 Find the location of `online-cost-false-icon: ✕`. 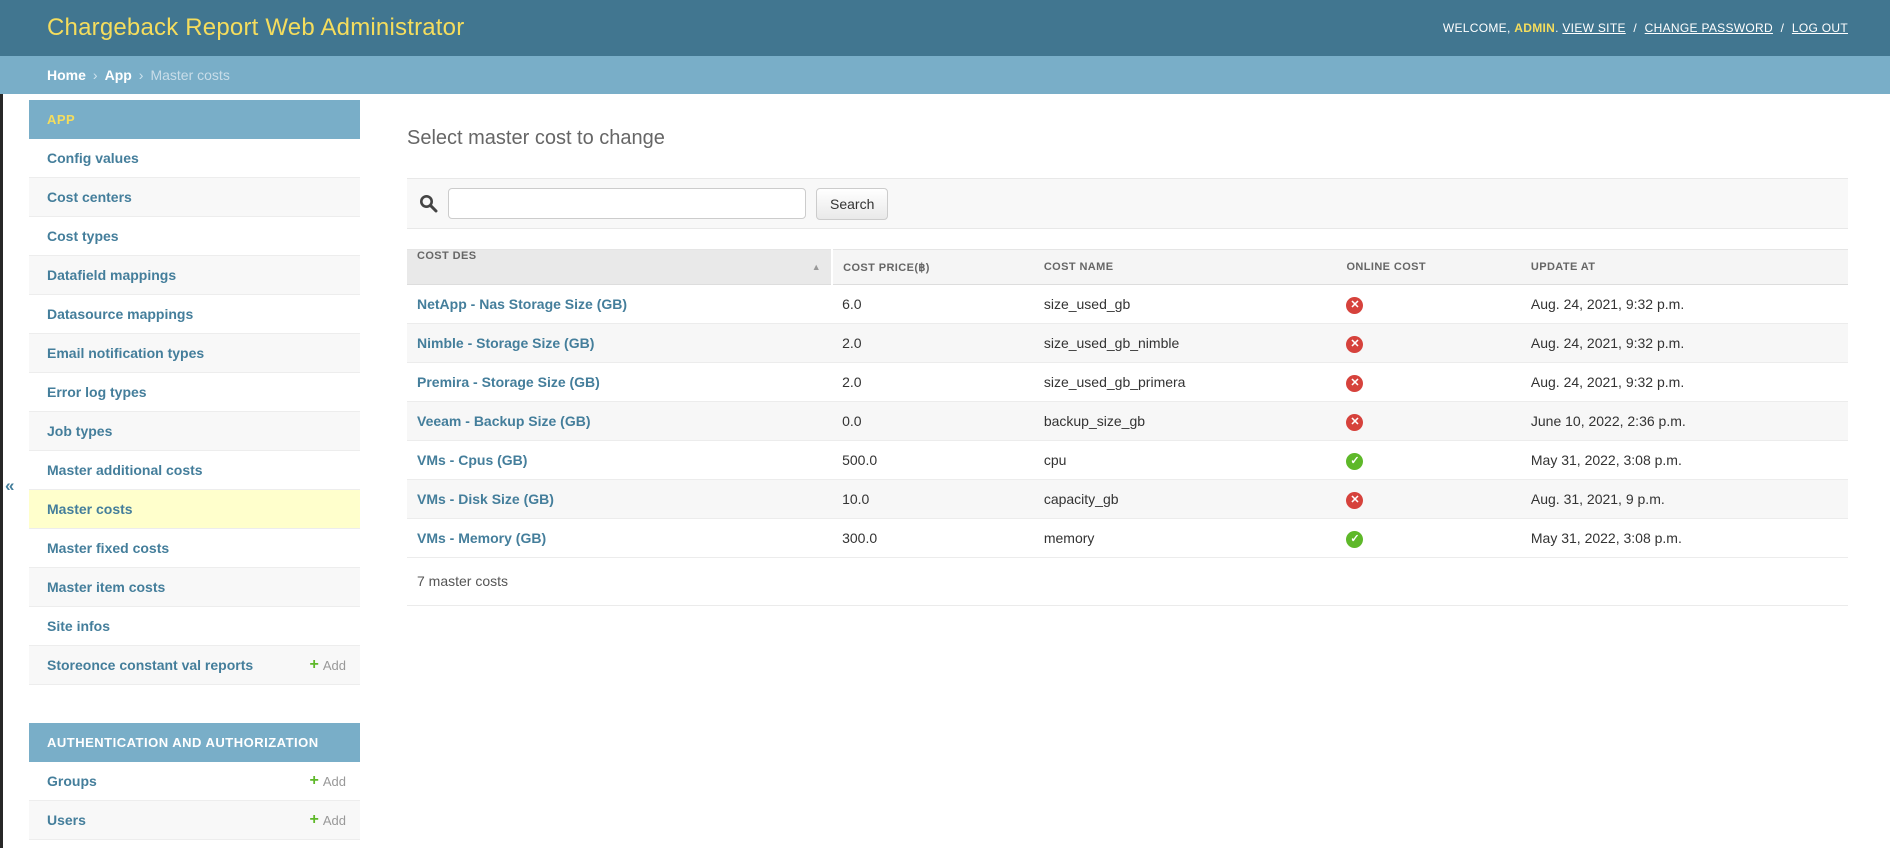

online-cost-false-icon: ✕ is located at coordinates (1355, 422).